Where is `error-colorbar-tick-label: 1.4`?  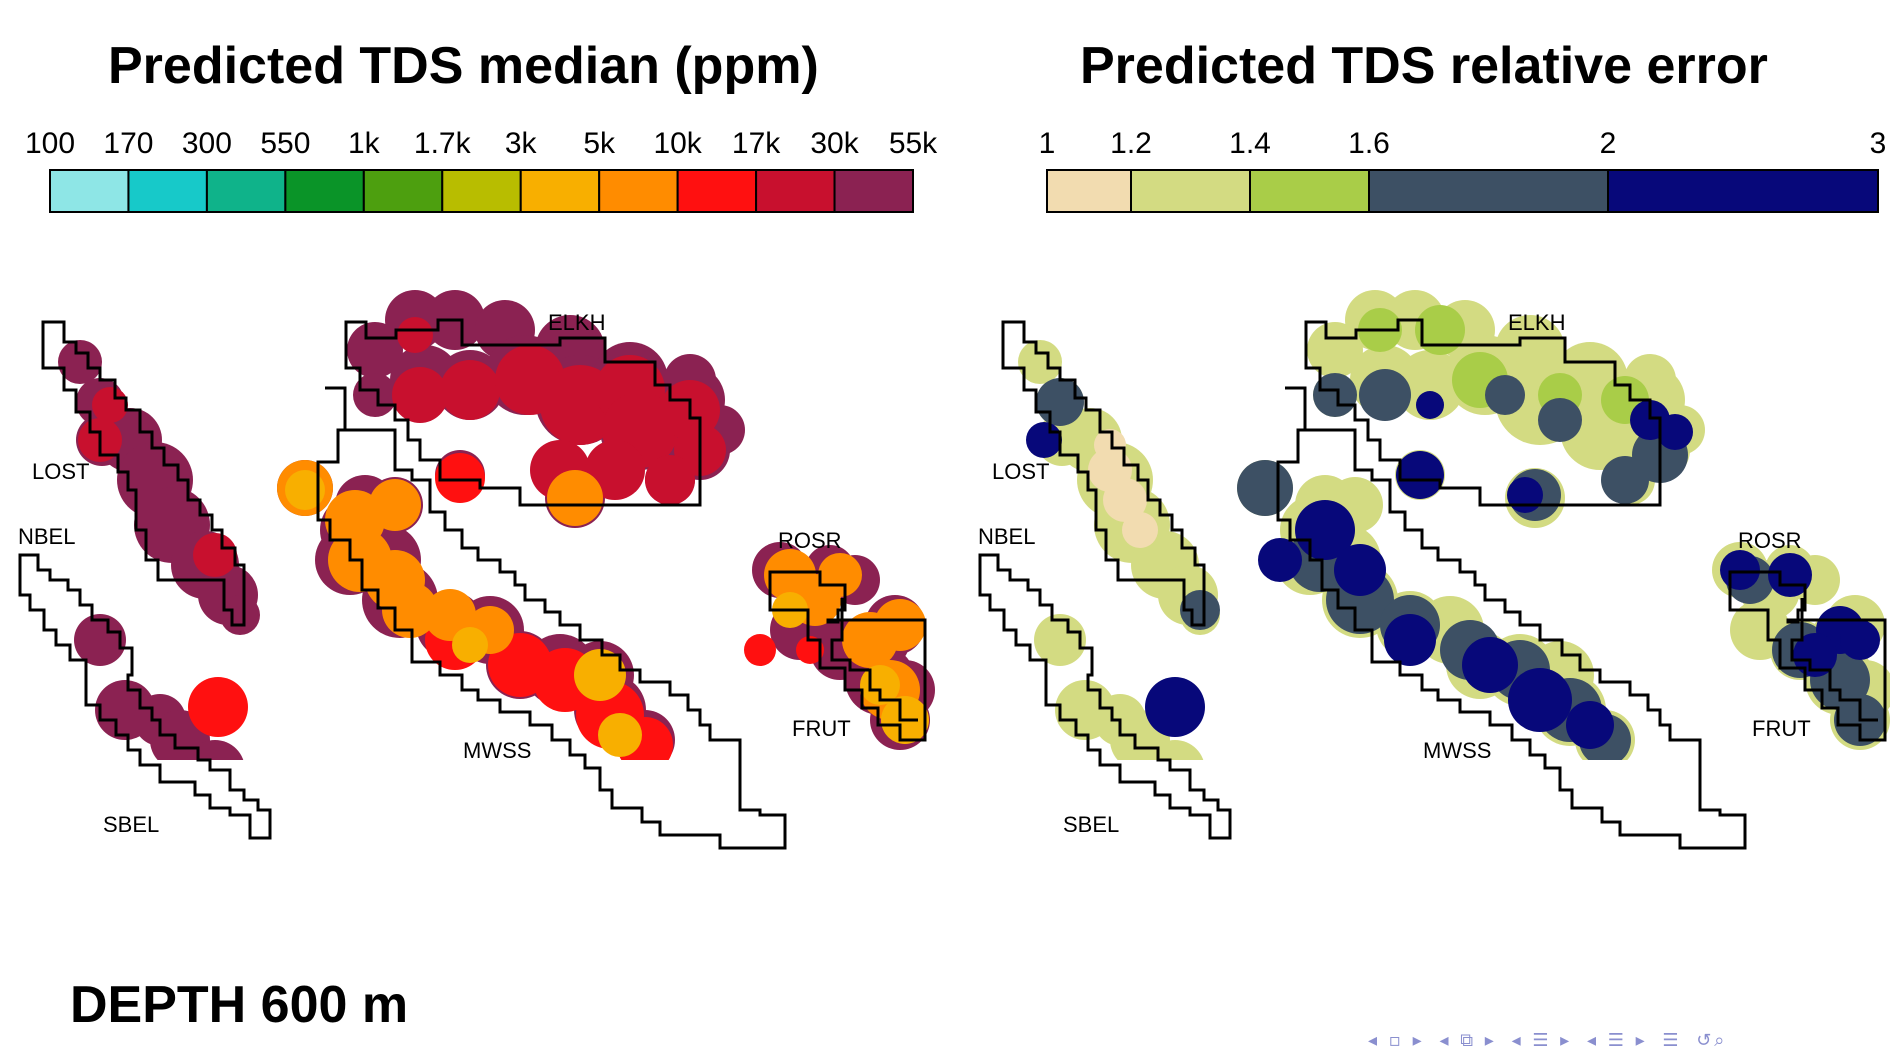
error-colorbar-tick-label: 1.4 is located at coordinates (1250, 143).